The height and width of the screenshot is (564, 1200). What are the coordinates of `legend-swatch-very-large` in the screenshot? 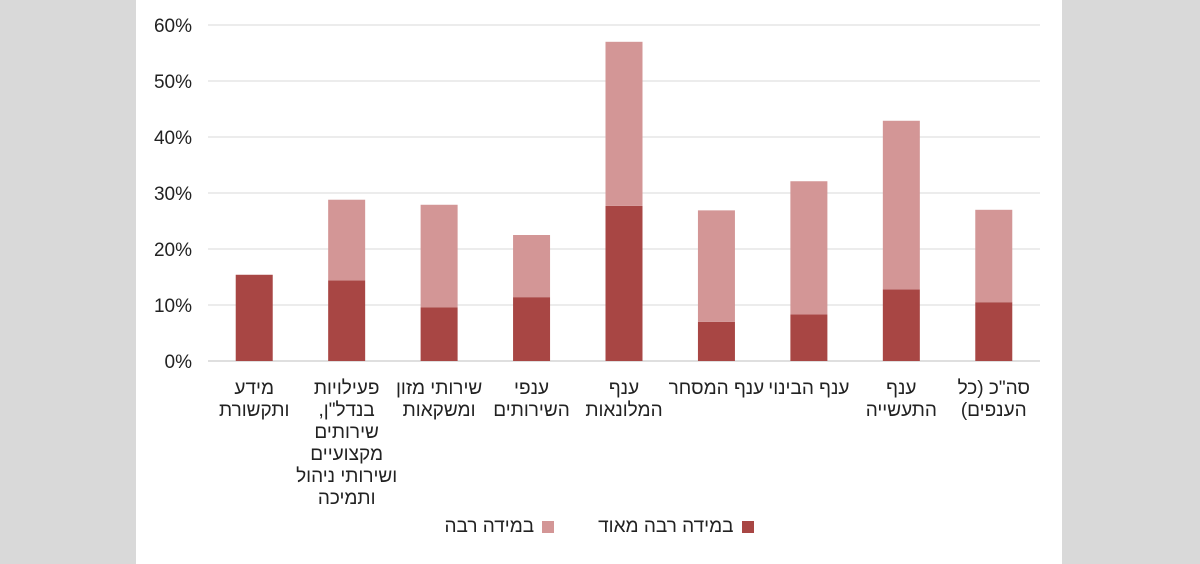 It's located at (747, 527).